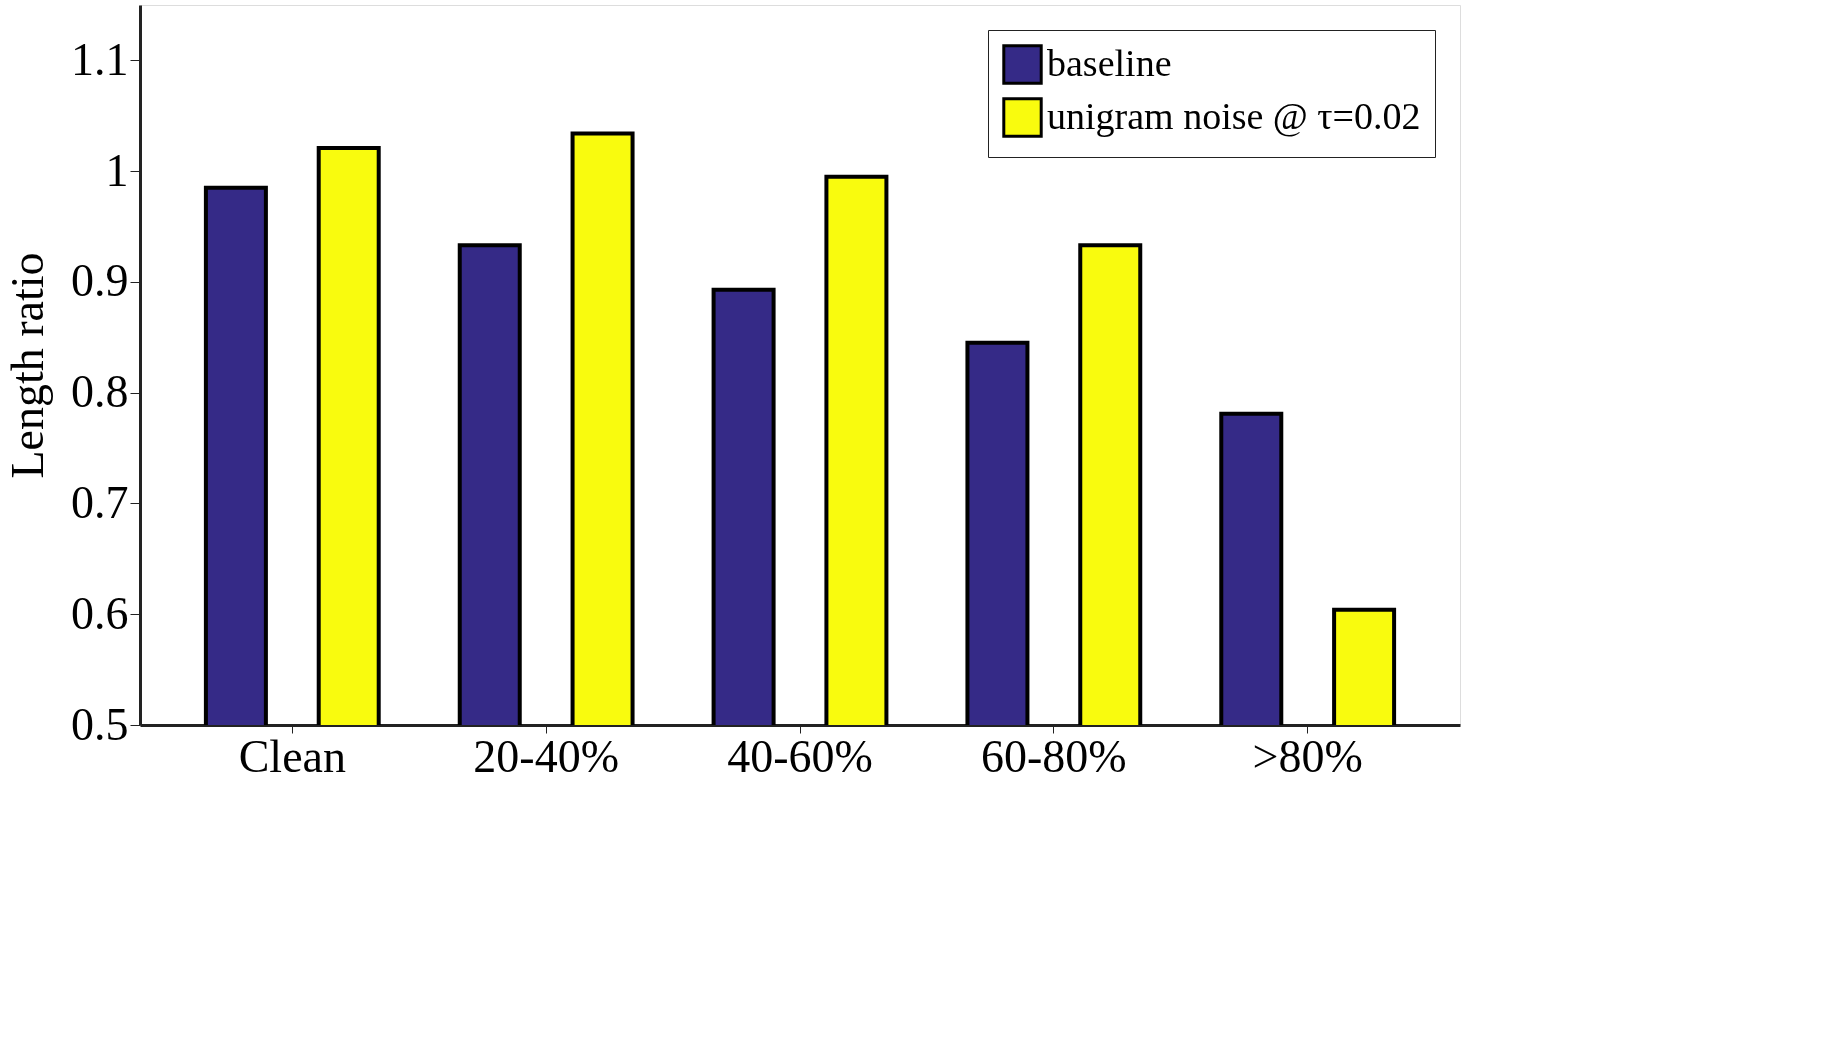 This screenshot has width=1845, height=1037. Describe the element at coordinates (100, 59) in the screenshot. I see `y-tick-label: 1.1` at that location.